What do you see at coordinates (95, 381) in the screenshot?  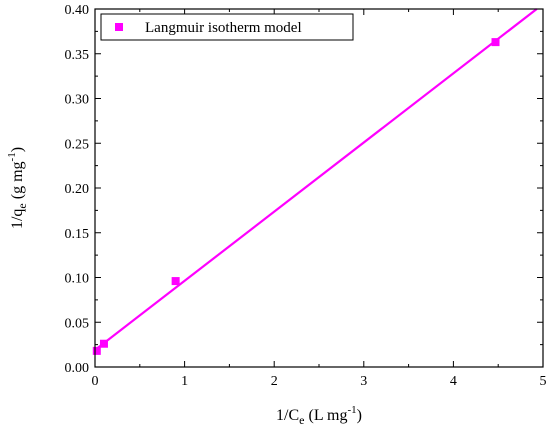 I see `x-tick-label: 0` at bounding box center [95, 381].